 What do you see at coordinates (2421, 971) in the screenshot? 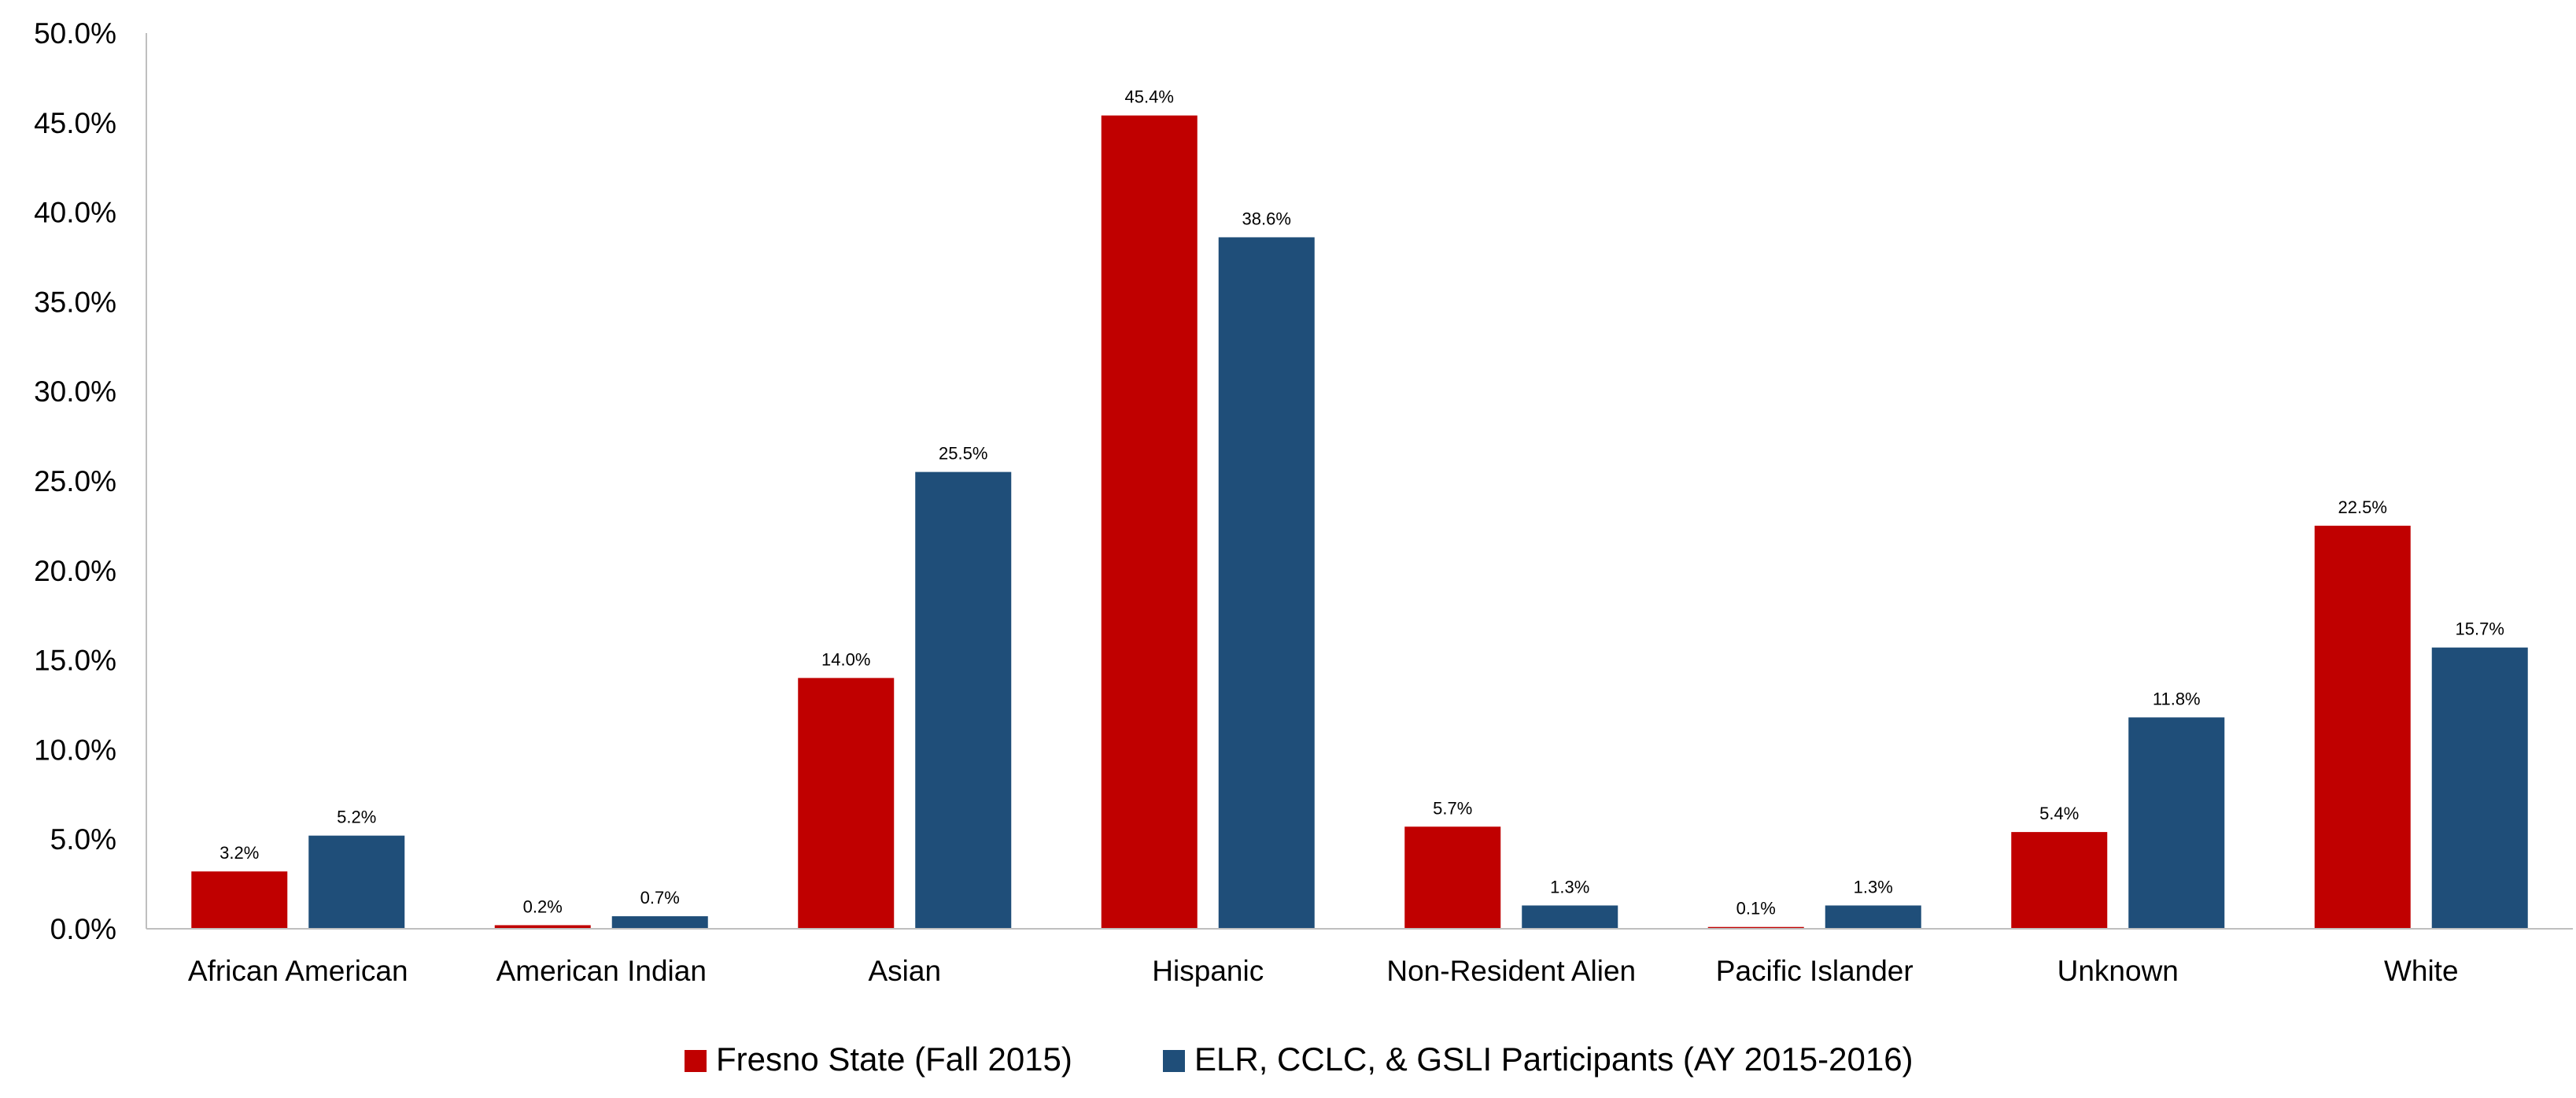
I see `x-category-label: White` at bounding box center [2421, 971].